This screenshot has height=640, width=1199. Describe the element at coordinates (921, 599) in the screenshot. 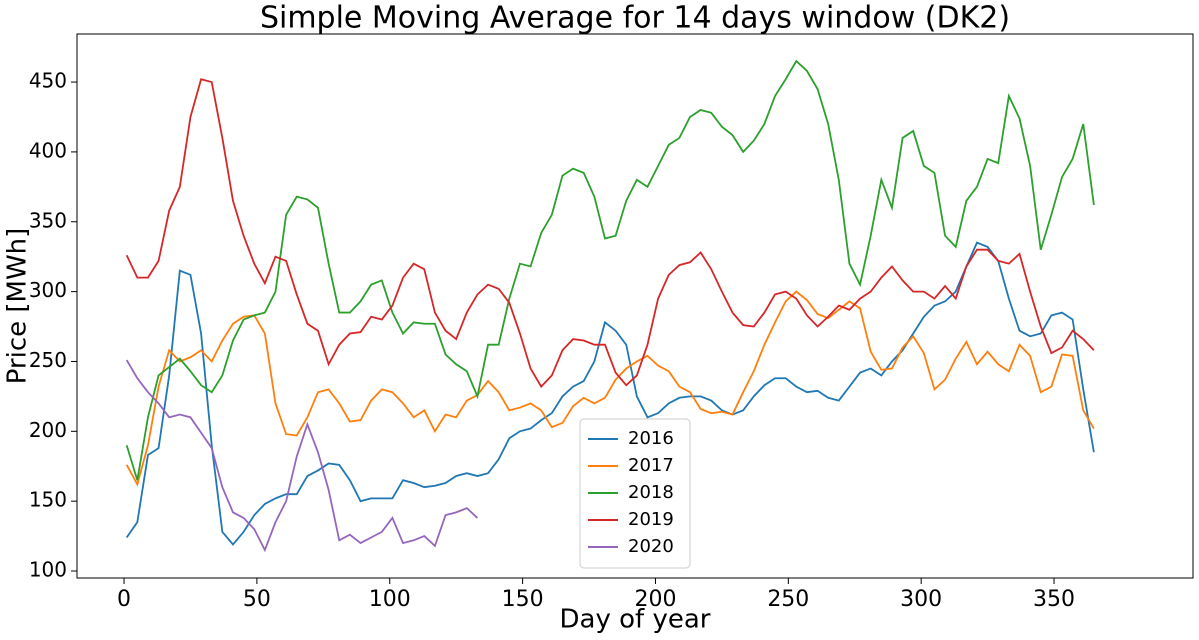

I see `x-tick-label: 300` at that location.